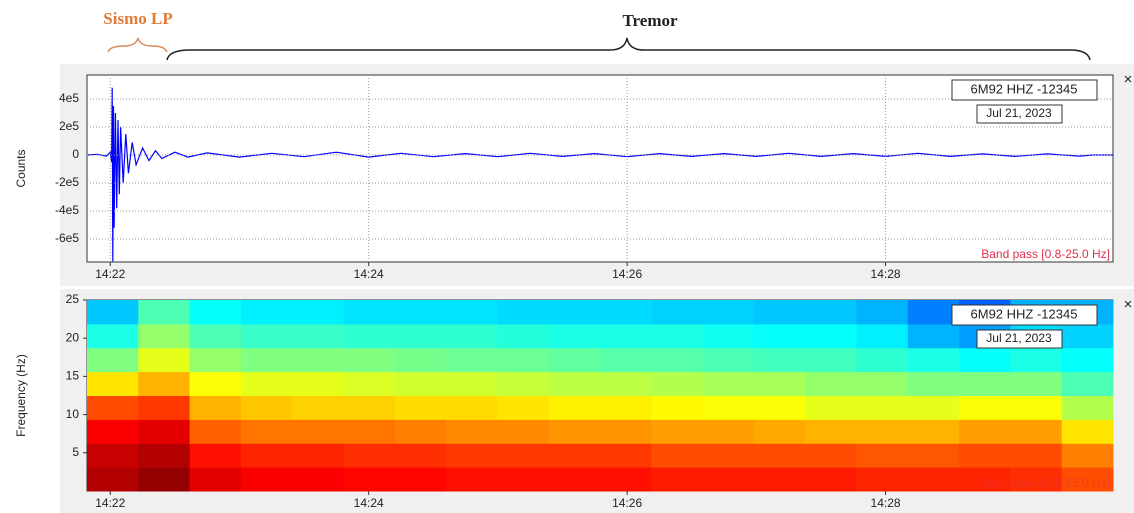  Describe the element at coordinates (67, 238) in the screenshot. I see `y-tick-label: -6e5` at that location.